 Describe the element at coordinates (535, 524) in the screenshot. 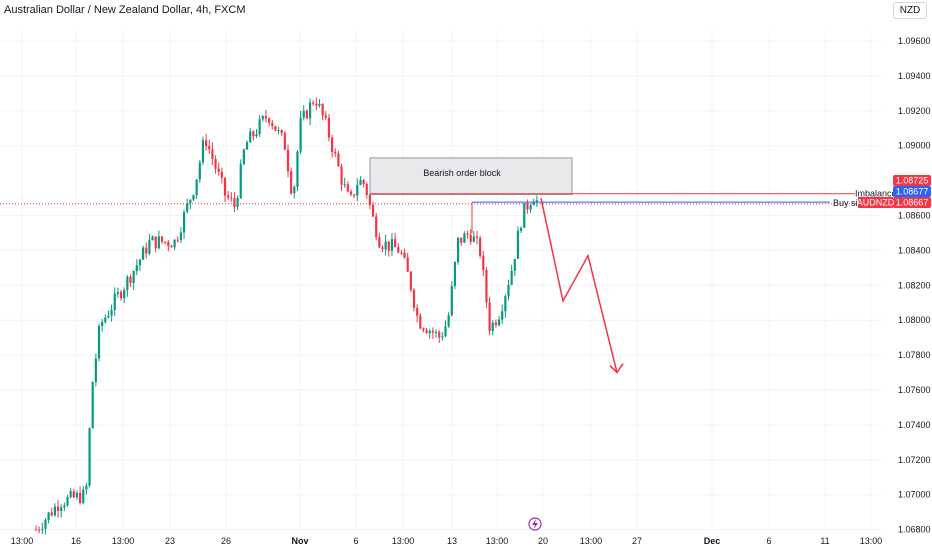

I see `lightning-glyph` at that location.